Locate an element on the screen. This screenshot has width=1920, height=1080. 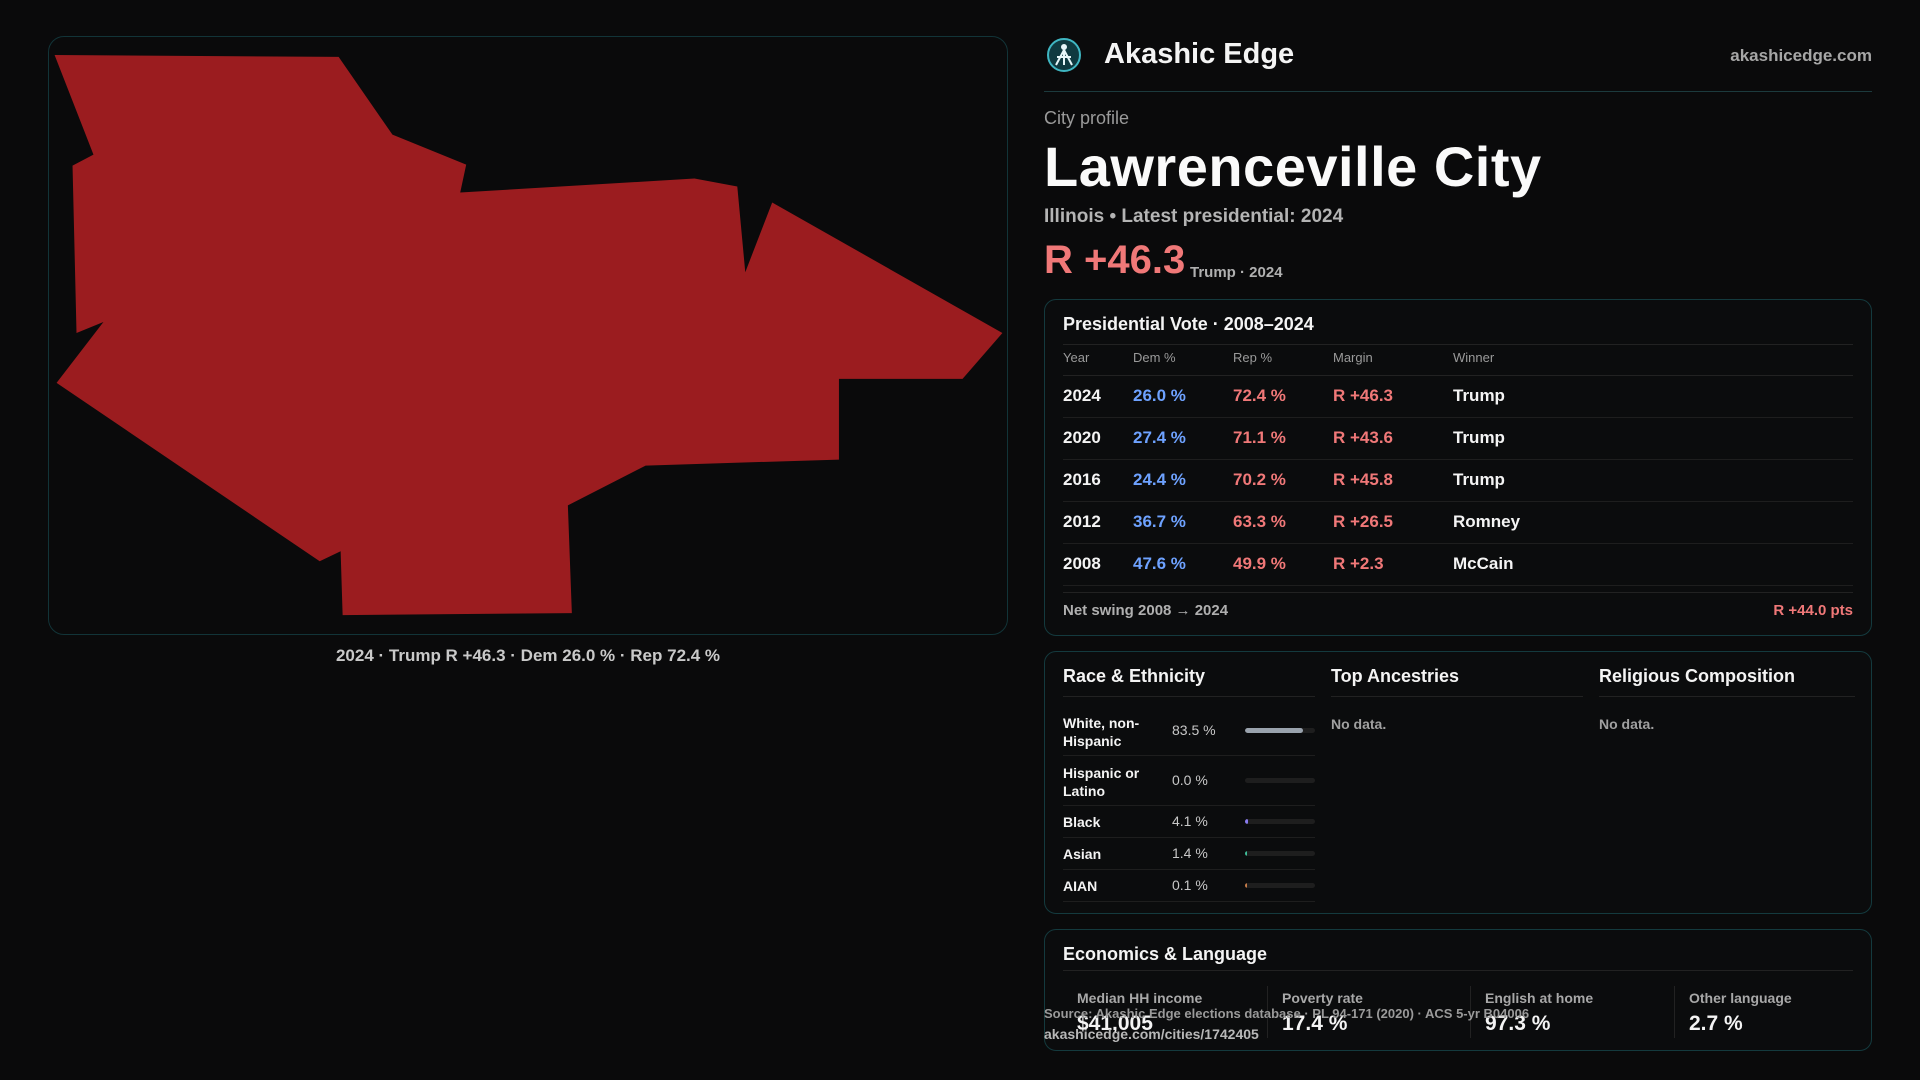
race-row-black: Black 4.1 % is located at coordinates (1189, 822).